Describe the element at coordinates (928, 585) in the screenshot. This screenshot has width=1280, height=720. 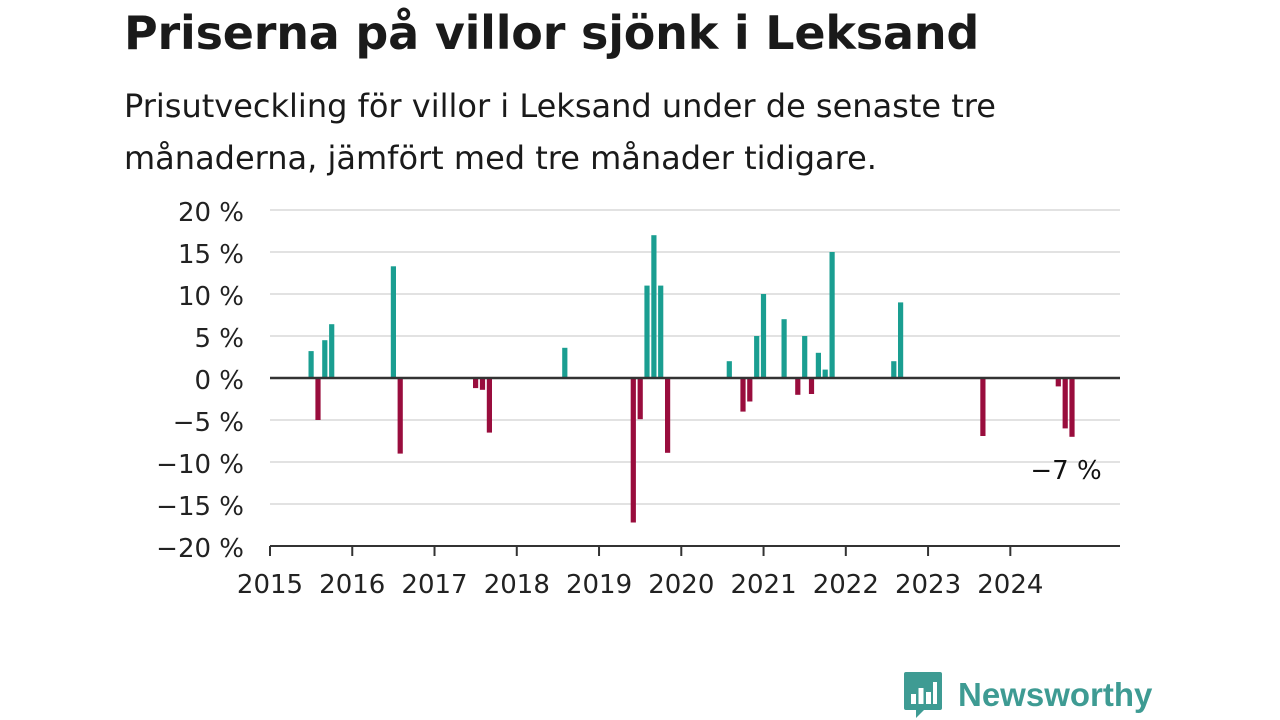
I see `x-tick-label: 2023` at that location.